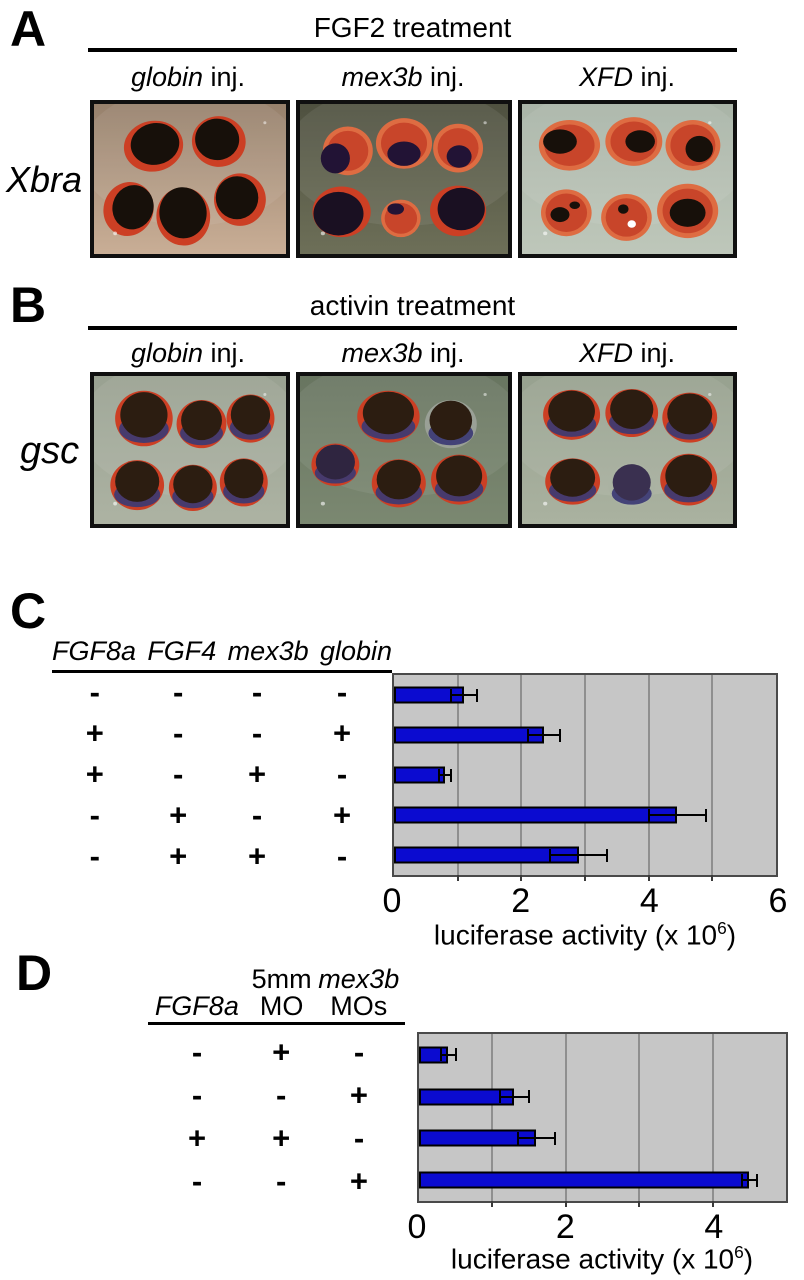 The image size is (804, 1280). Describe the element at coordinates (649, 901) in the screenshot. I see `tick-label: 4` at that location.